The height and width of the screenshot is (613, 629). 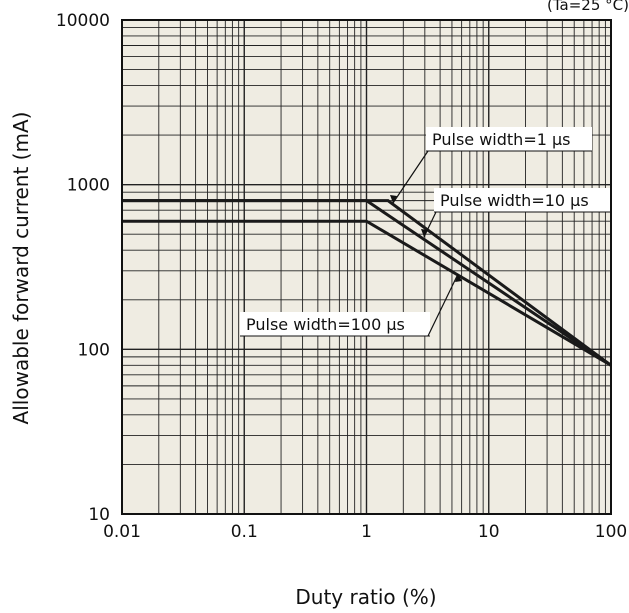 What do you see at coordinates (514, 200) in the screenshot?
I see `annotation-label: Pulse width=10 μs` at bounding box center [514, 200].